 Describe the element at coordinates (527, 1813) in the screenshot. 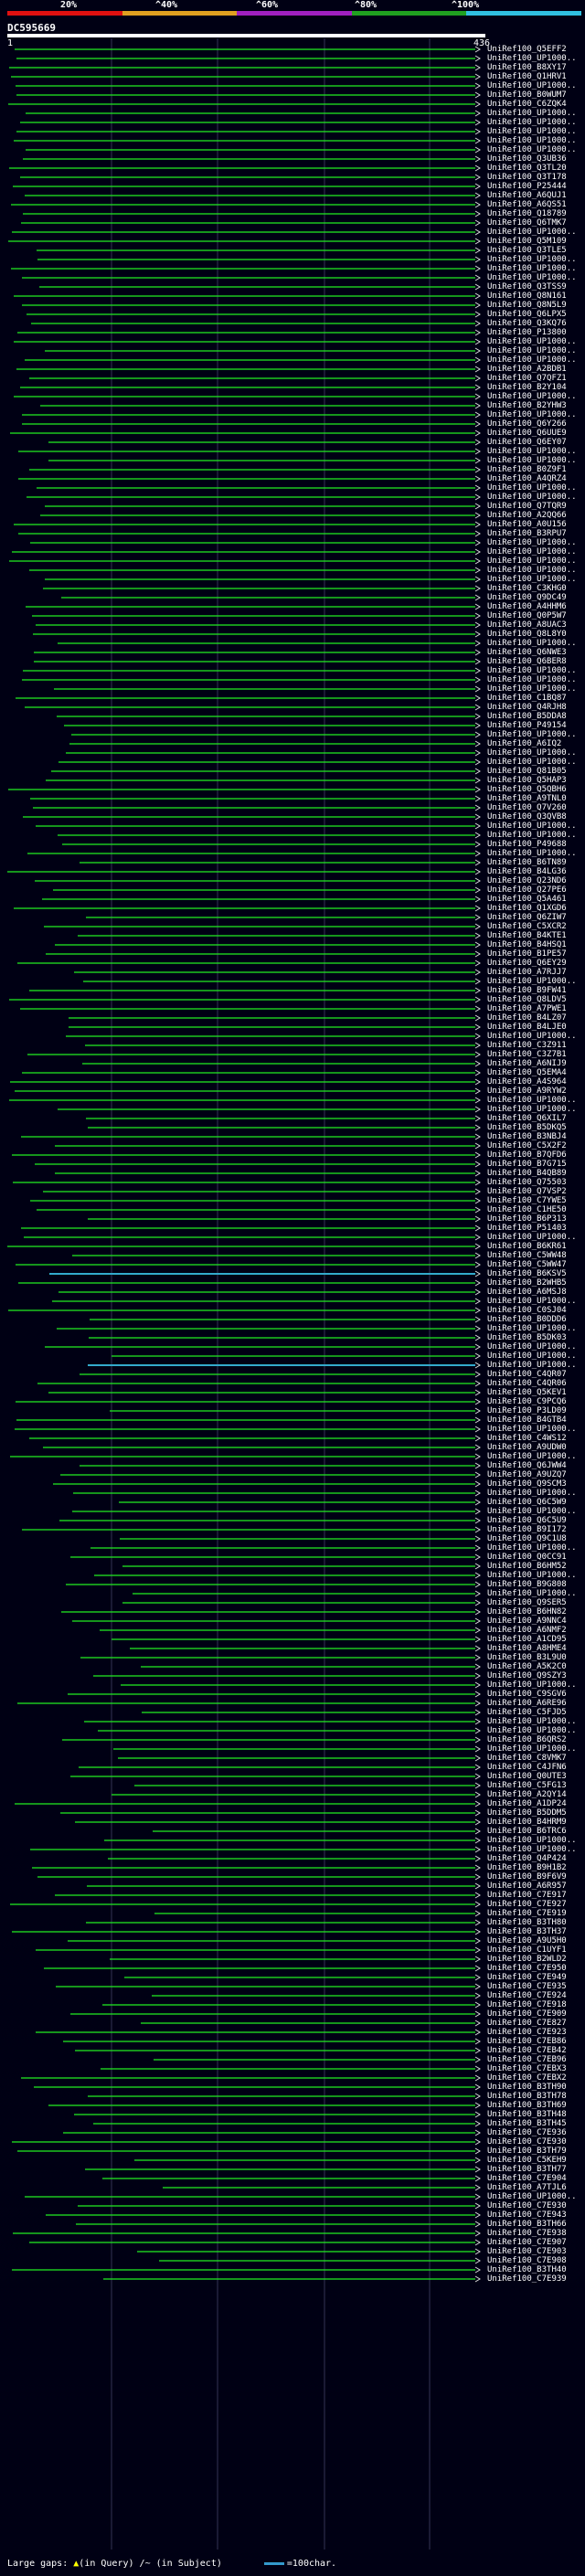

I see `hit-label: UniRef100_B5DDM5` at that location.